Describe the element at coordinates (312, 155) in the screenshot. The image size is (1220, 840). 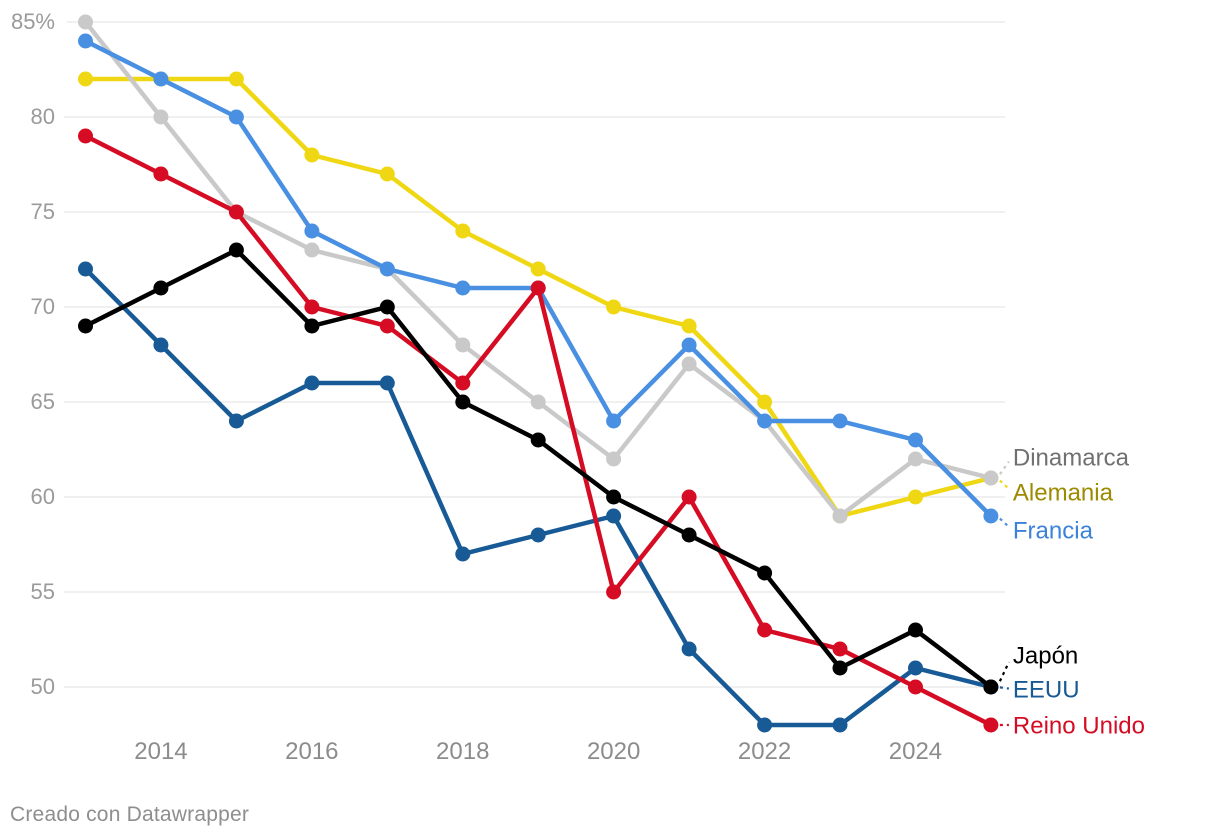
I see `point-alemania-2016` at that location.